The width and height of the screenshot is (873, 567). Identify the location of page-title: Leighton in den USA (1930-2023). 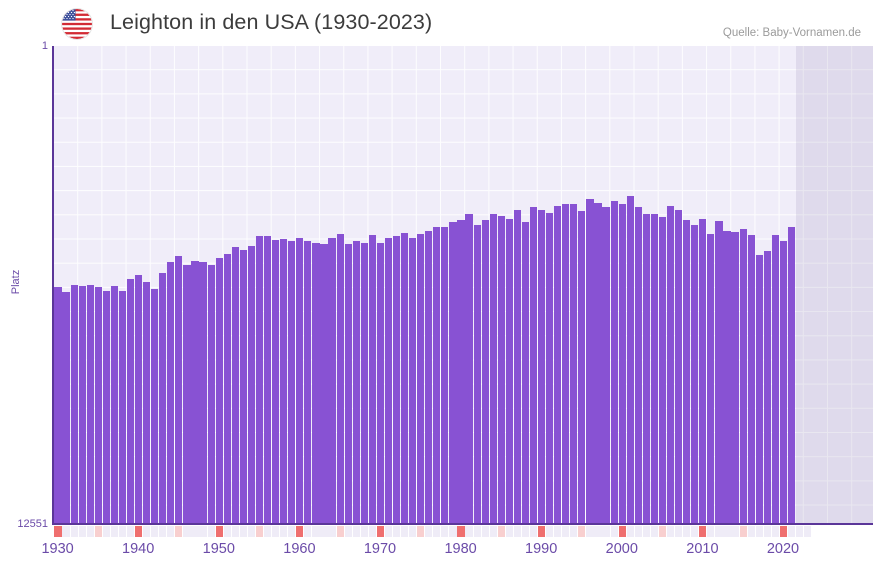
(271, 22).